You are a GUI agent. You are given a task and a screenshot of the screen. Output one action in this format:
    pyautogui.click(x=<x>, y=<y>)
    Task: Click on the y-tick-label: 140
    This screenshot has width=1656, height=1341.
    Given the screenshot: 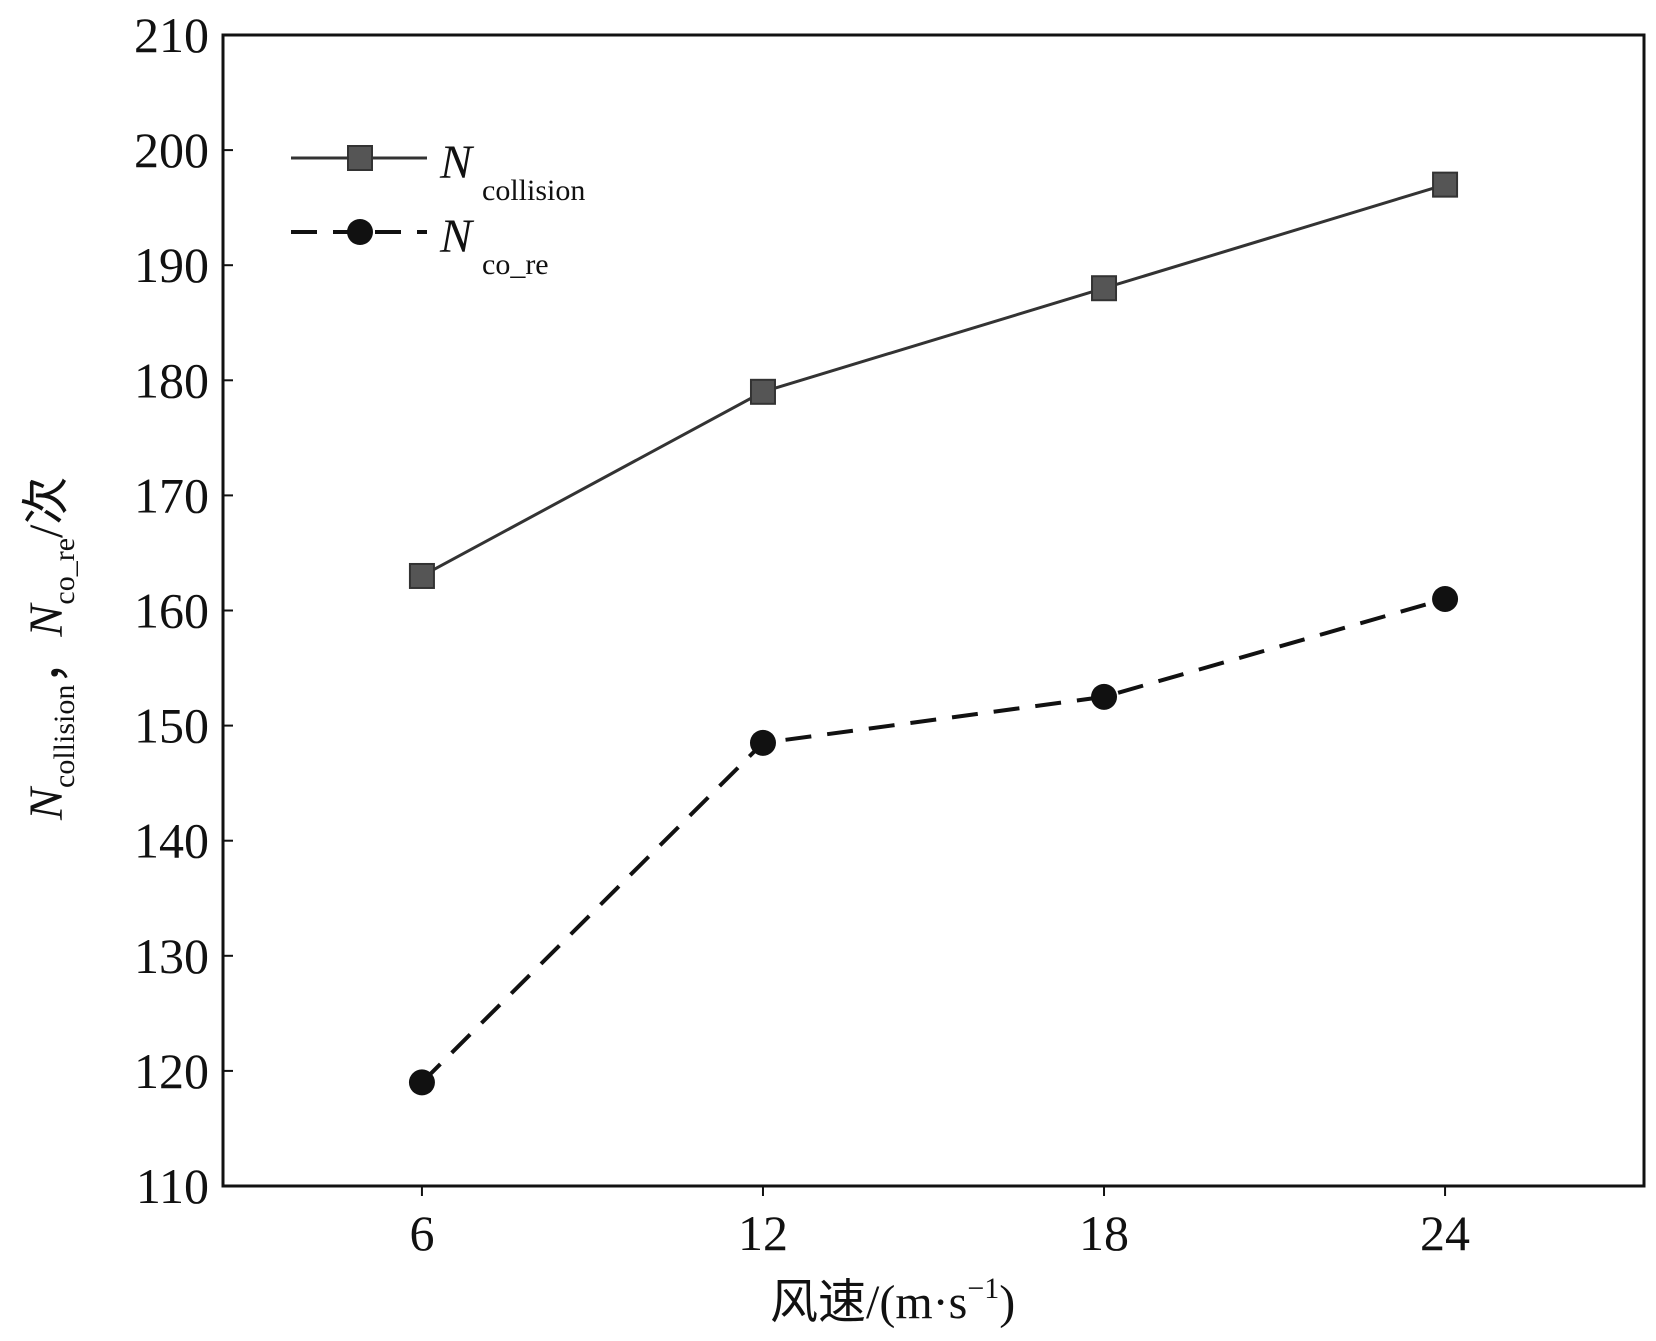 What is the action you would take?
    pyautogui.click(x=171, y=841)
    